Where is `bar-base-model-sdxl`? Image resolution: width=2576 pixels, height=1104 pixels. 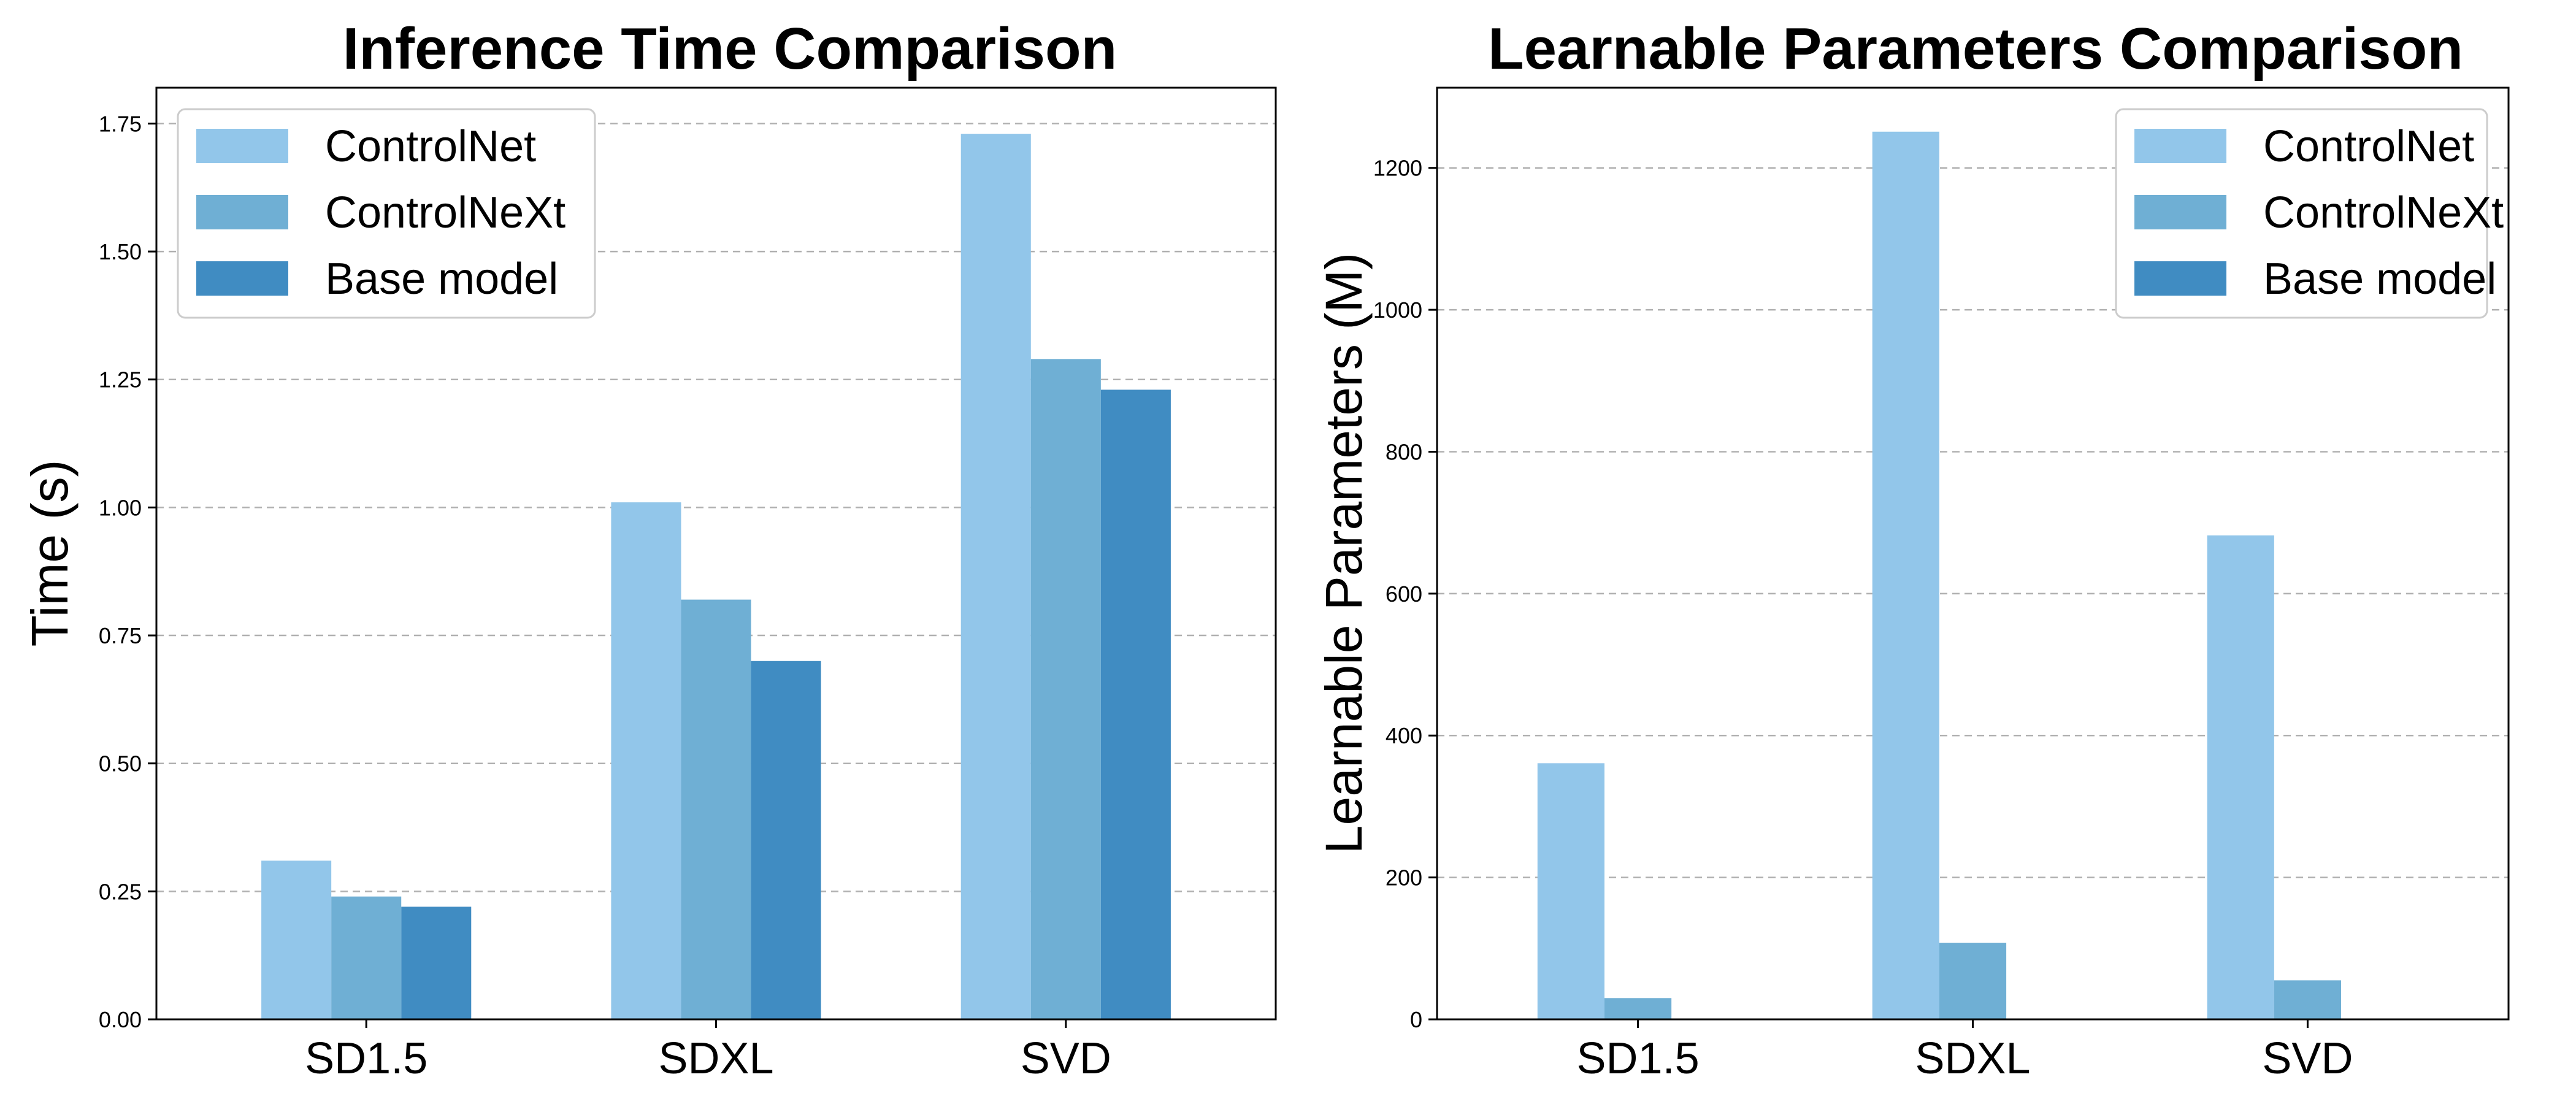
bar-base-model-sdxl is located at coordinates (786, 840).